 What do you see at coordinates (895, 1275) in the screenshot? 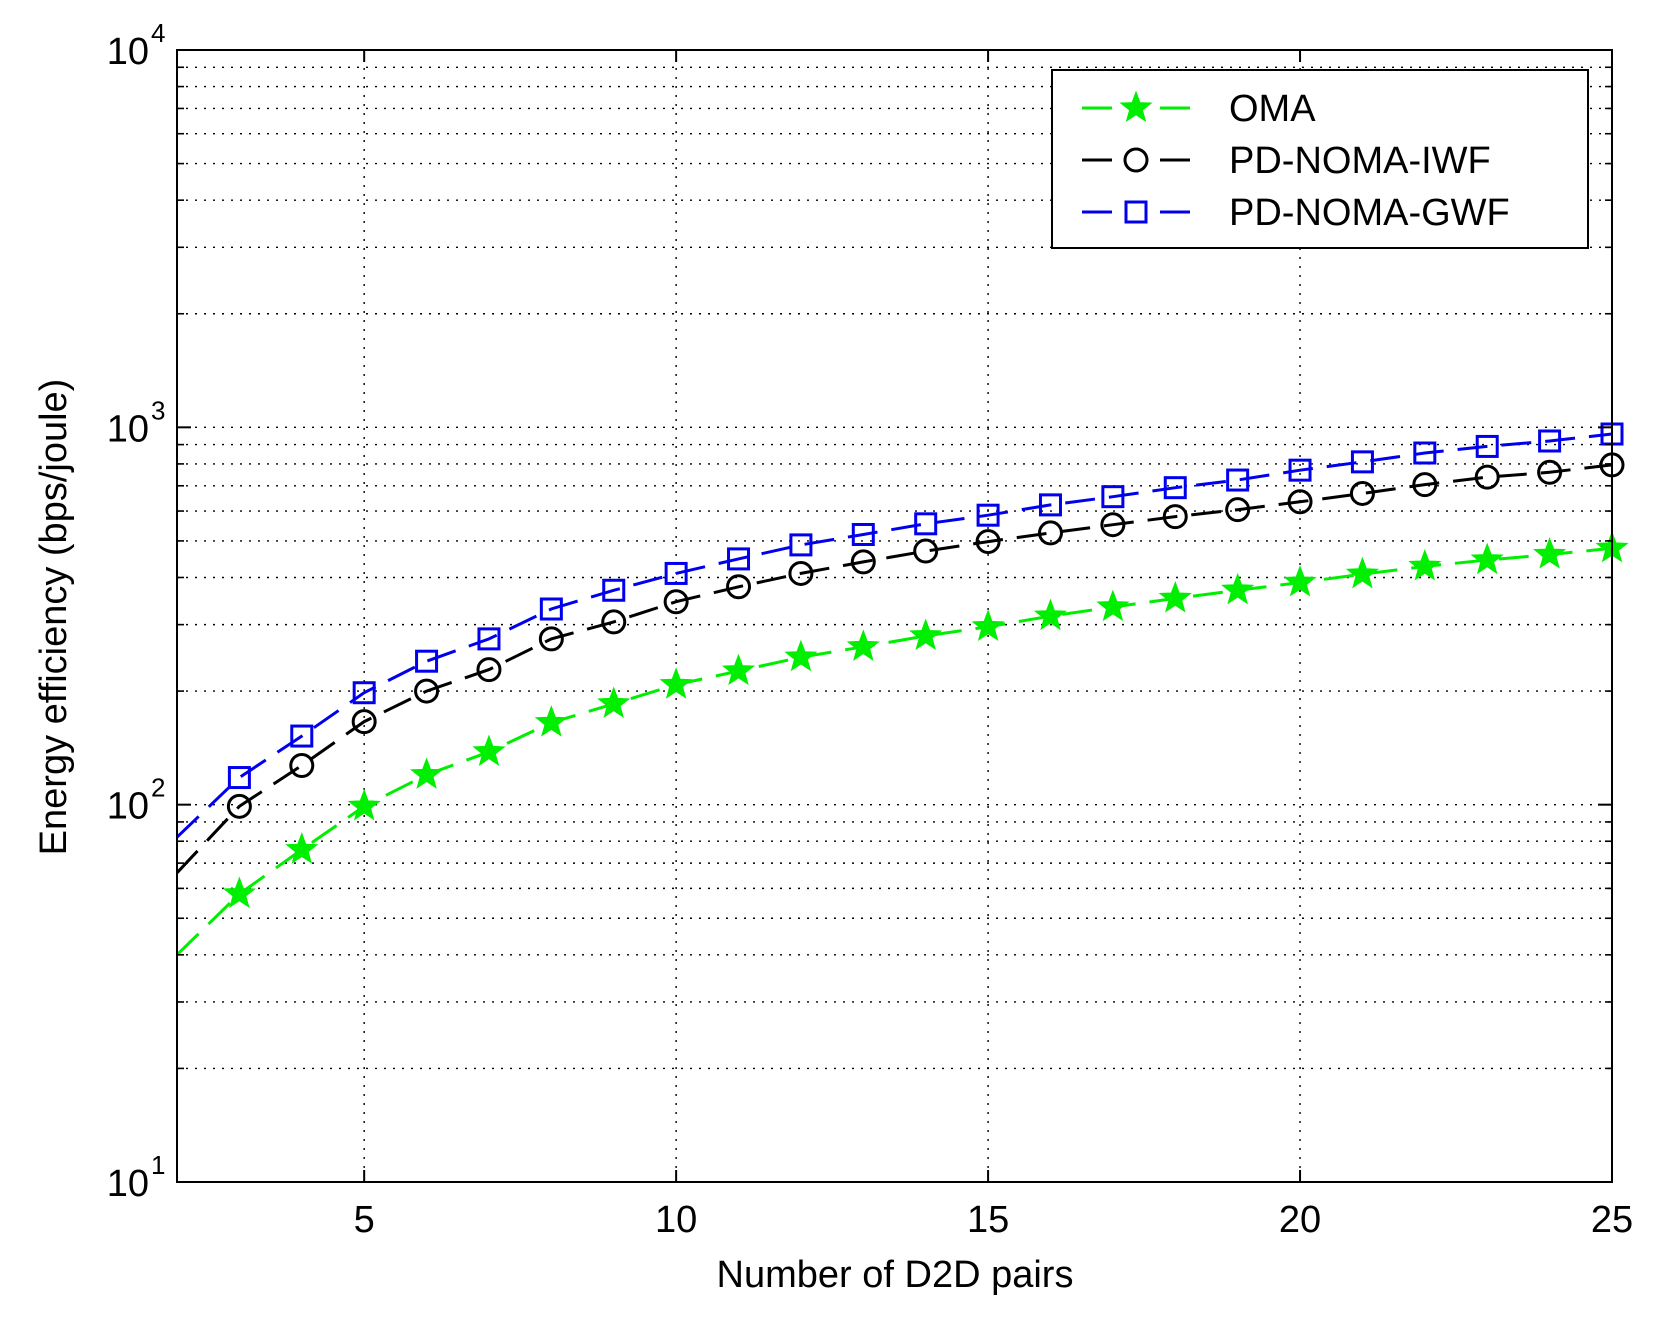
I see `x-axis-title: Number of D2D pairs` at bounding box center [895, 1275].